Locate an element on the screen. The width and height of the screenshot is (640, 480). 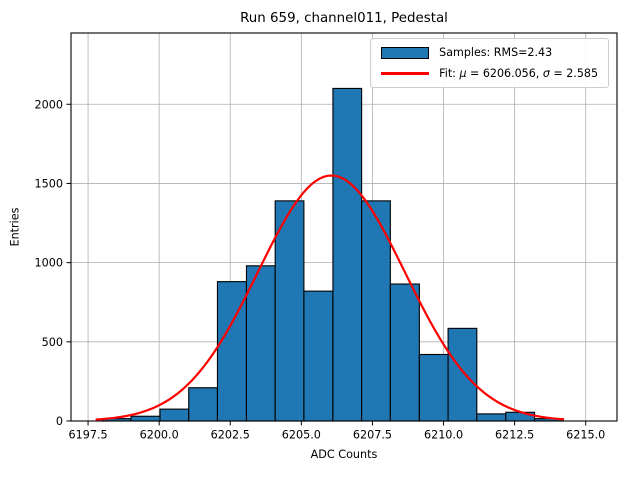
legend-row-samples: Samples: RMS=2.43 is located at coordinates (489, 52).